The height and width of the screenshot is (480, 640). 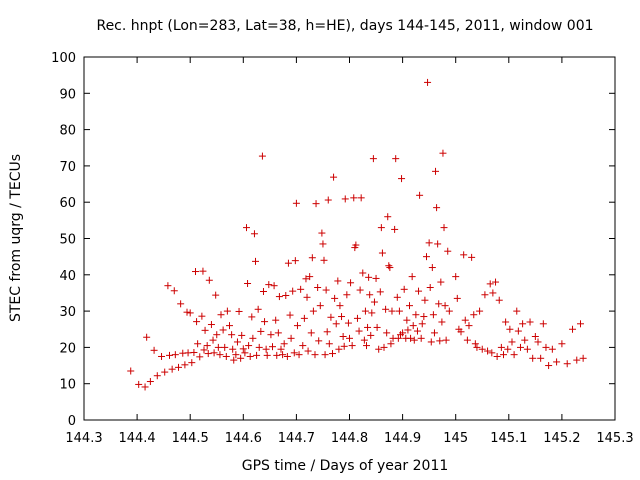 What do you see at coordinates (67, 94) in the screenshot?
I see `y-tick-label: 90` at bounding box center [67, 94].